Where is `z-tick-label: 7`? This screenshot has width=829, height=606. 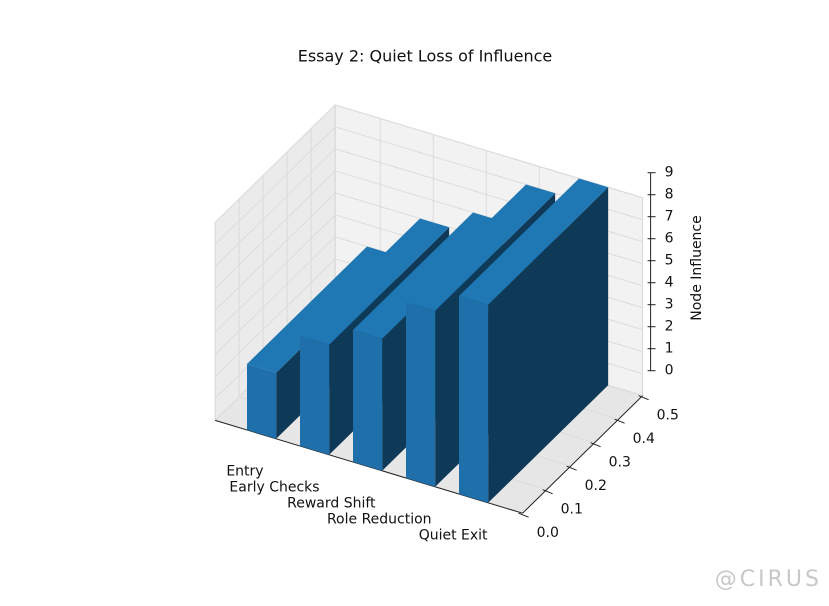
z-tick-label: 7 is located at coordinates (669, 217).